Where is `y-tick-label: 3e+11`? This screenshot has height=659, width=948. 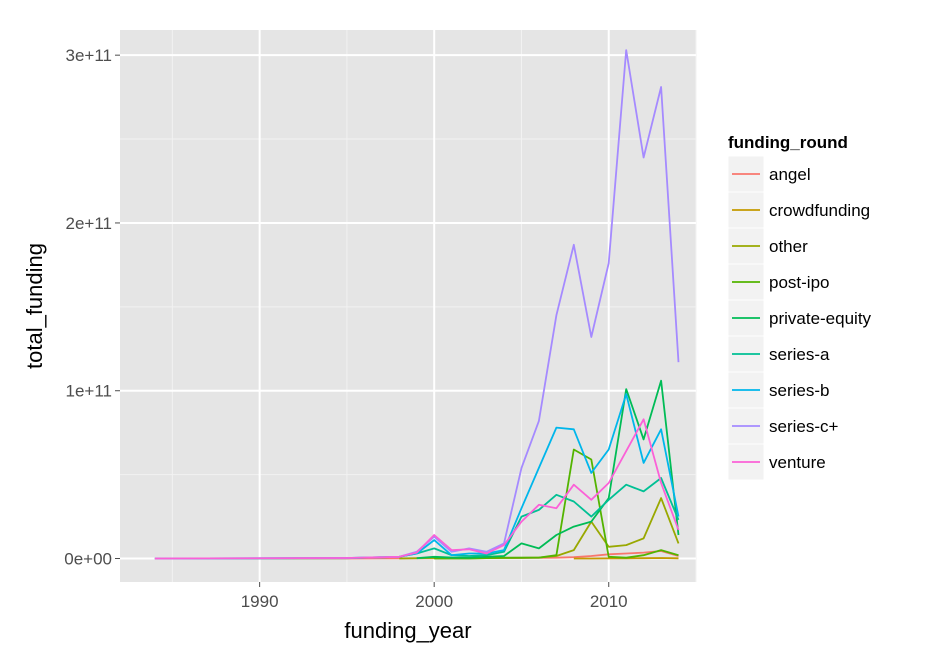 y-tick-label: 3e+11 is located at coordinates (89, 55).